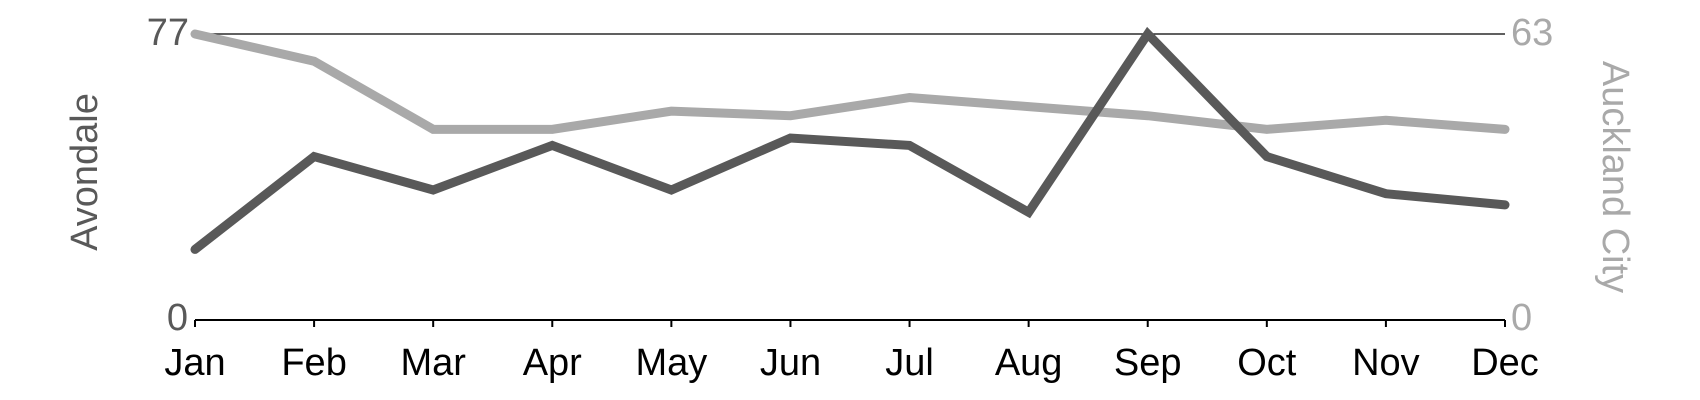 This screenshot has height=400, width=1700. I want to click on x-tick-label: Oct, so click(1267, 363).